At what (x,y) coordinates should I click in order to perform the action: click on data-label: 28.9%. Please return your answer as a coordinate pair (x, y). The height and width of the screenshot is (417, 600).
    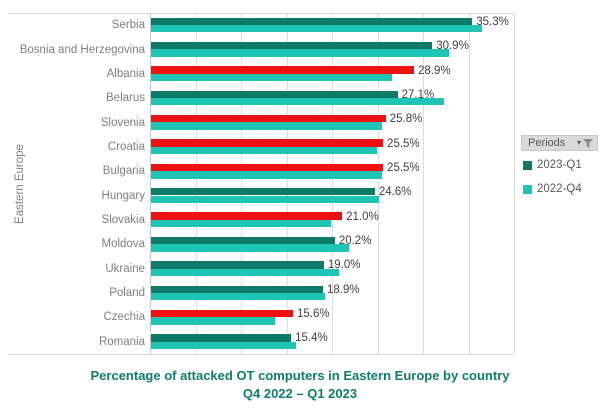
    Looking at the image, I should click on (434, 70).